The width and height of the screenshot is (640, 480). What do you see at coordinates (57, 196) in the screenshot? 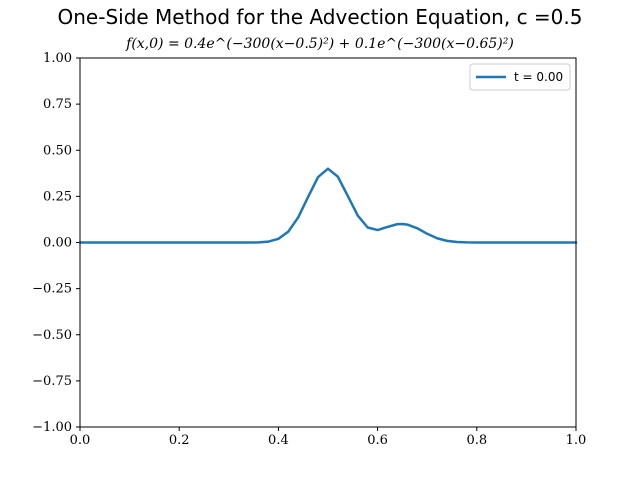
I see `y-tick-label: 0.25` at bounding box center [57, 196].